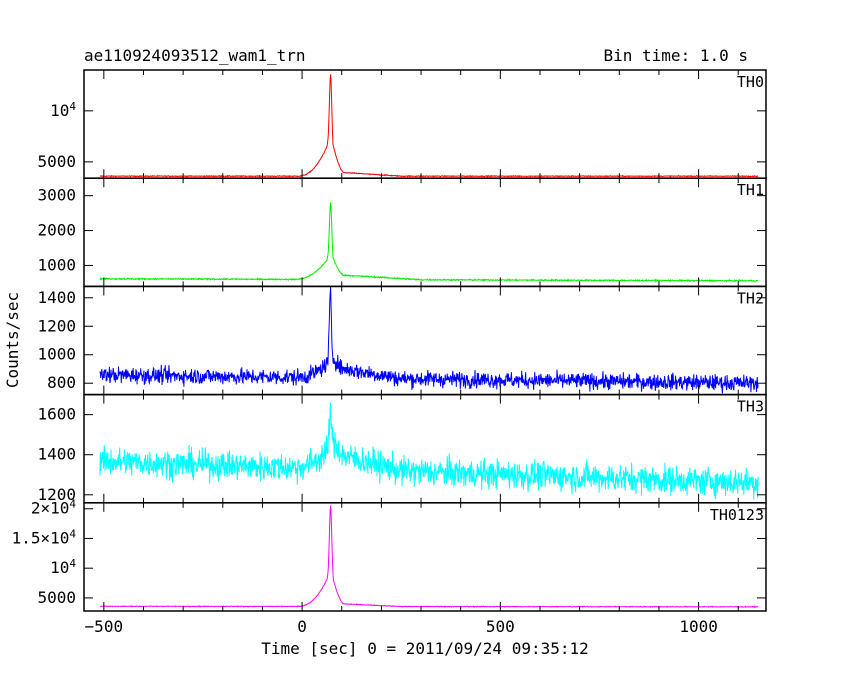 The height and width of the screenshot is (684, 850). I want to click on series-line-th0123, so click(429, 557).